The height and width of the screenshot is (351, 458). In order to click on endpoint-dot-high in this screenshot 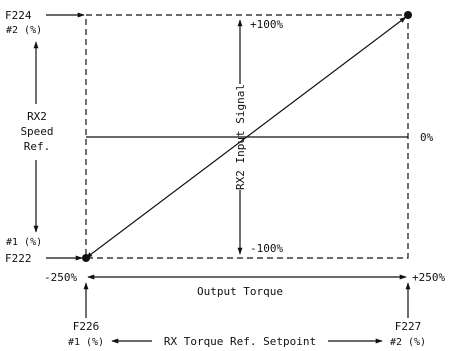, I will do `click(408, 15)`.